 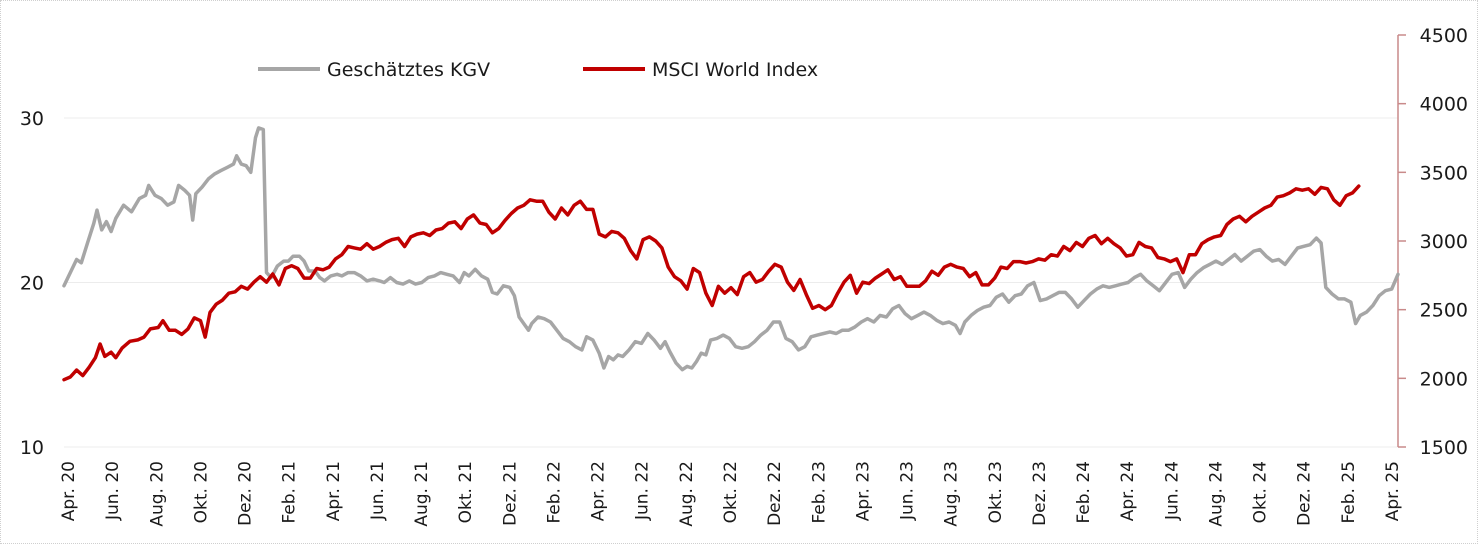 What do you see at coordinates (290, 492) in the screenshot?
I see `x-tick-label: Feb. 21` at bounding box center [290, 492].